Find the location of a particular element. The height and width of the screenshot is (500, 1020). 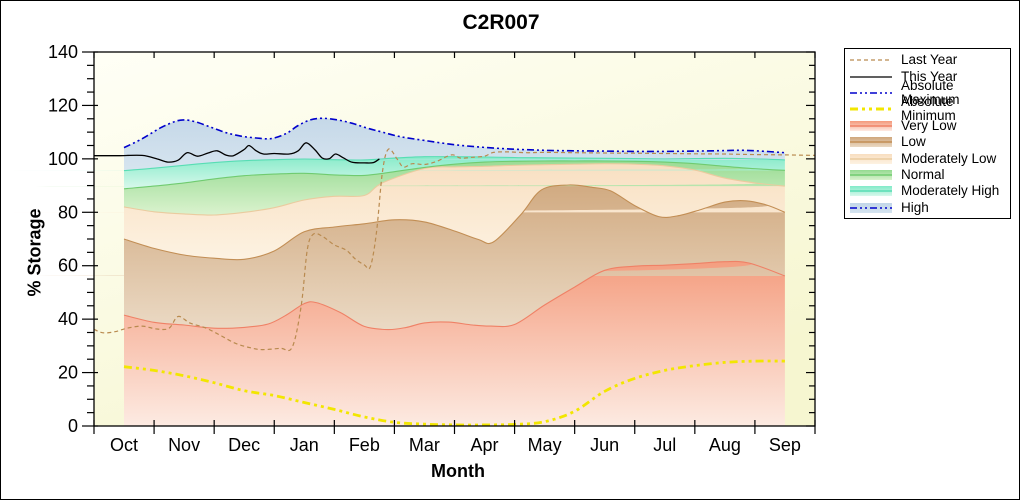

x-tick-label: Jul is located at coordinates (664, 445).